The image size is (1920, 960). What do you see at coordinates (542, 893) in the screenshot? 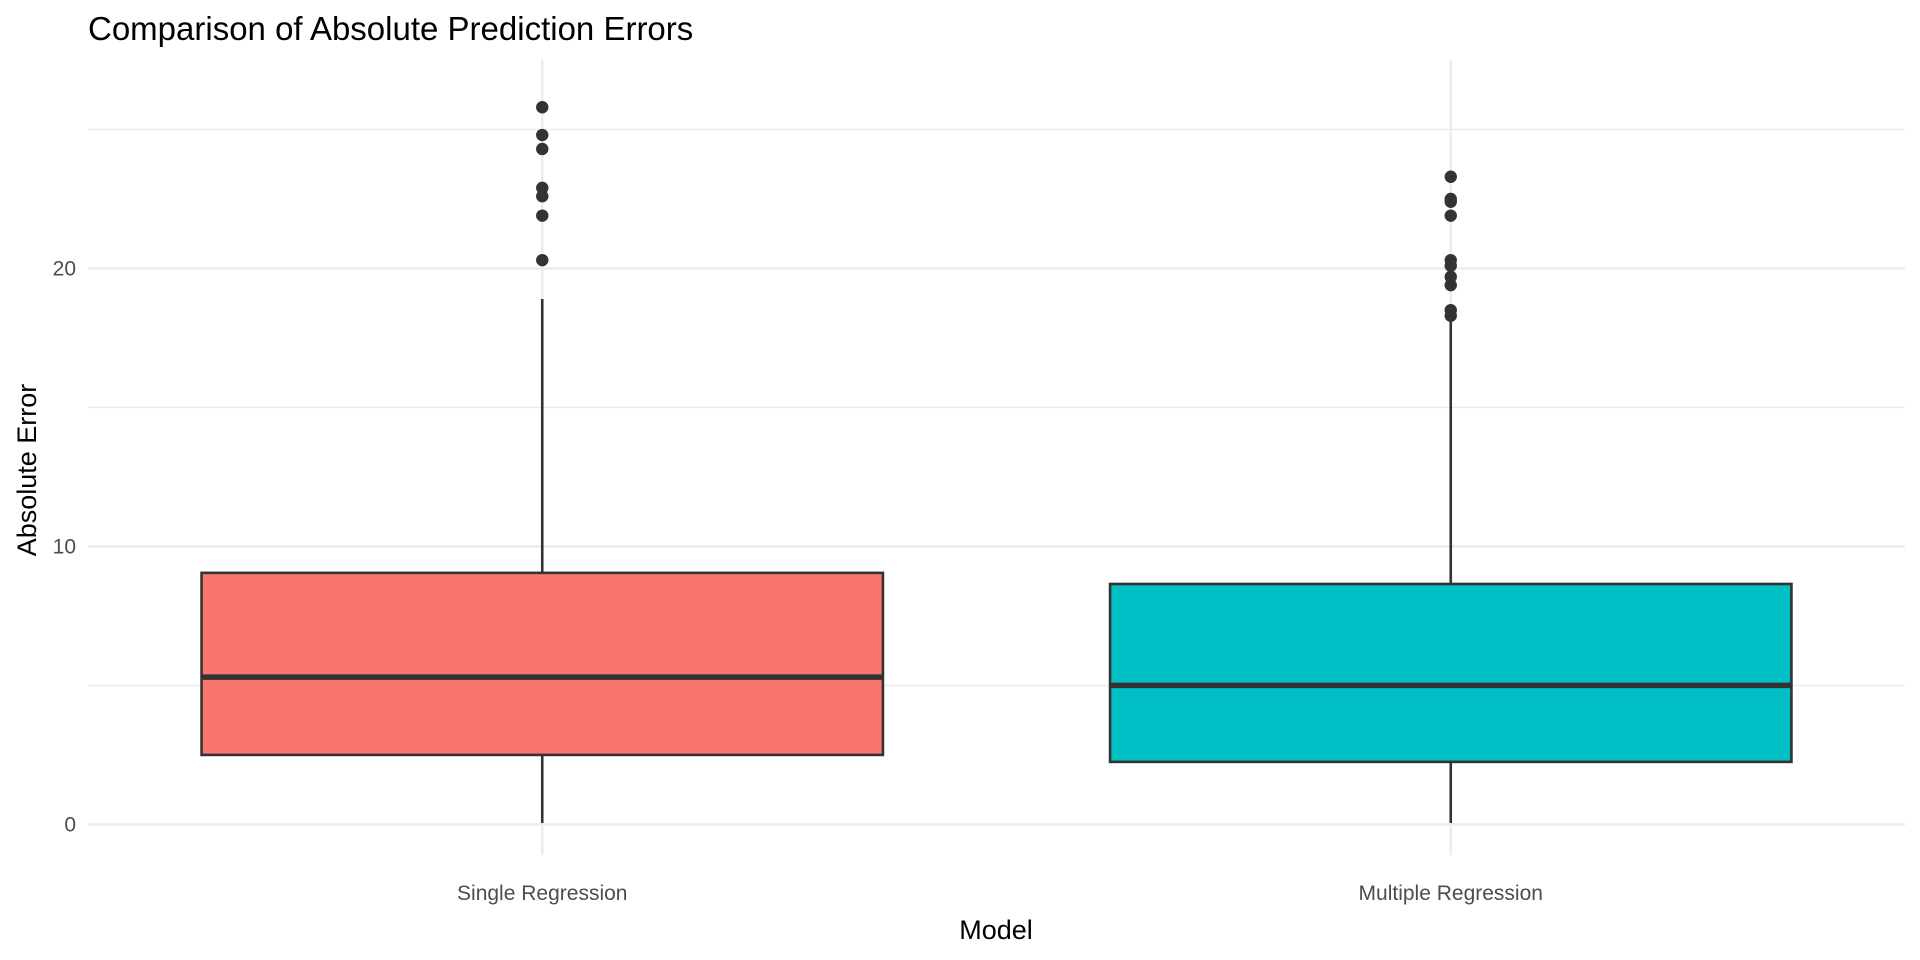
I see `x-tick-label: Single Regression` at bounding box center [542, 893].